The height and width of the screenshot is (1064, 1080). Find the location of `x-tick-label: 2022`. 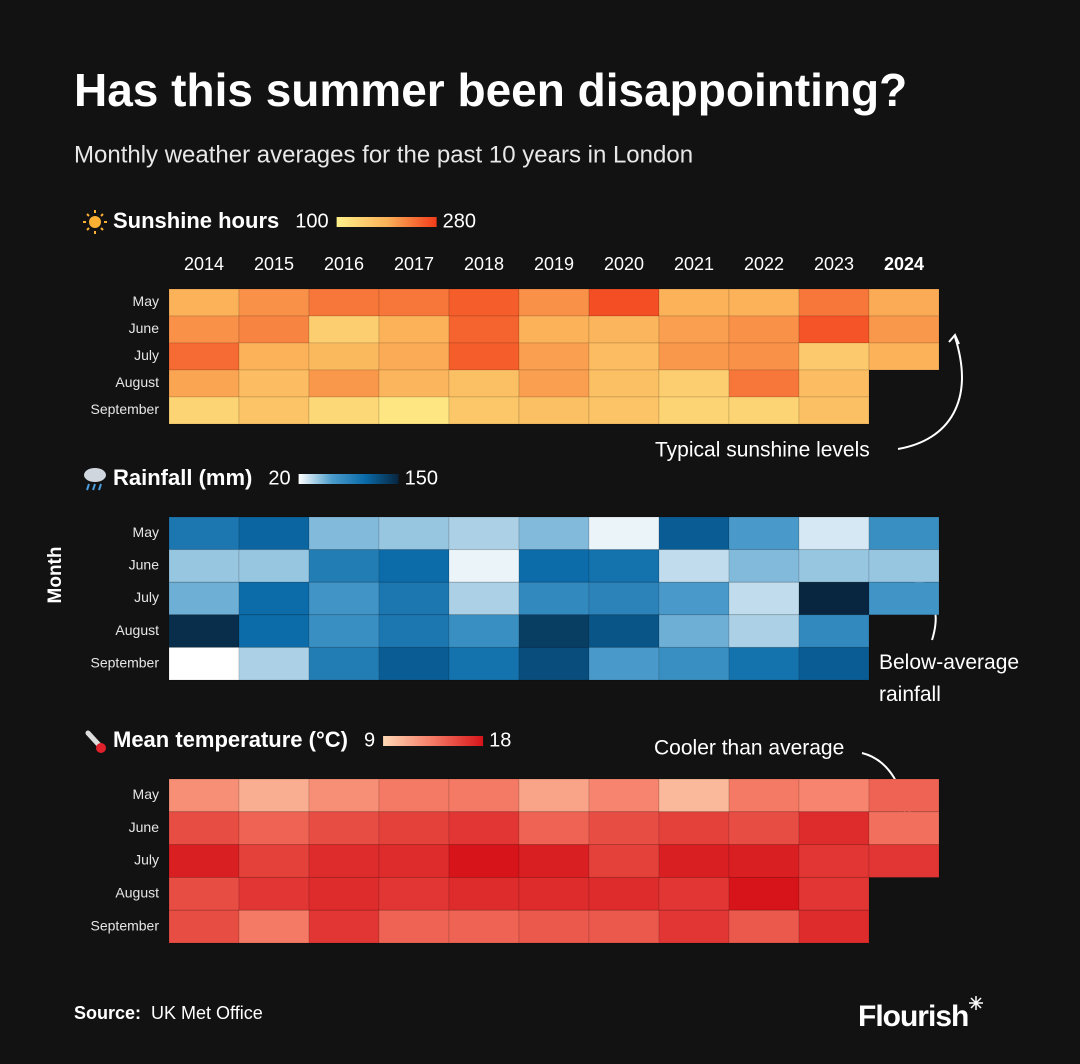

x-tick-label: 2022 is located at coordinates (764, 264).